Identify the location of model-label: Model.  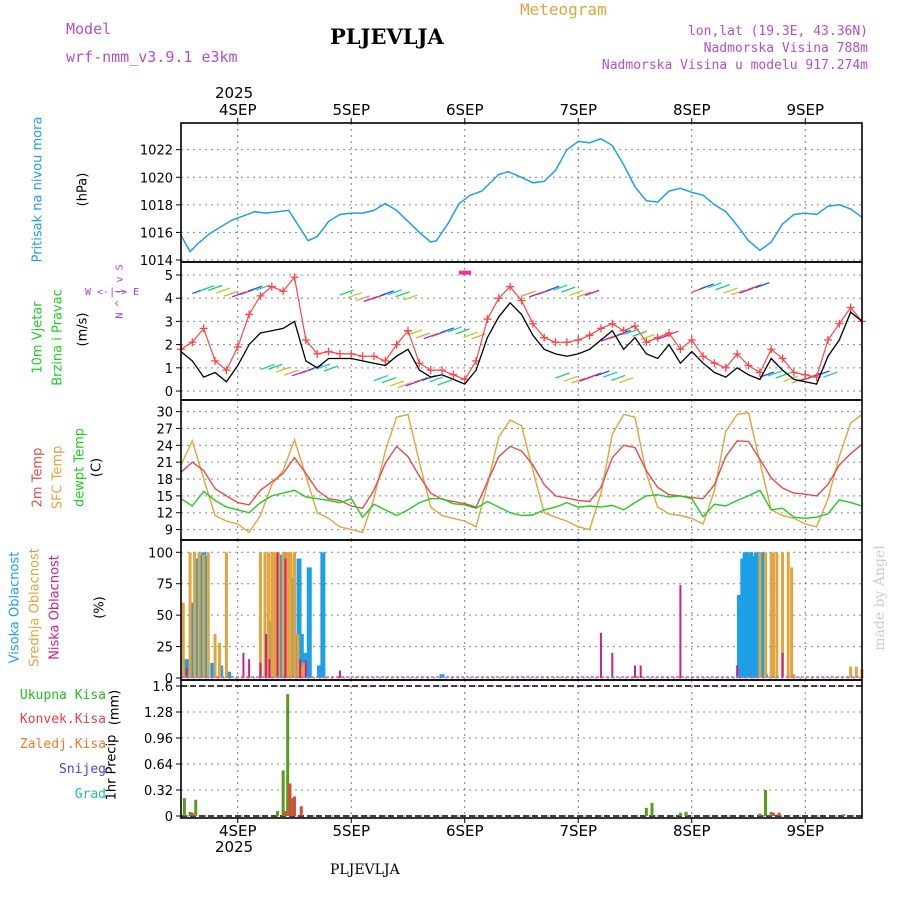
(89, 29).